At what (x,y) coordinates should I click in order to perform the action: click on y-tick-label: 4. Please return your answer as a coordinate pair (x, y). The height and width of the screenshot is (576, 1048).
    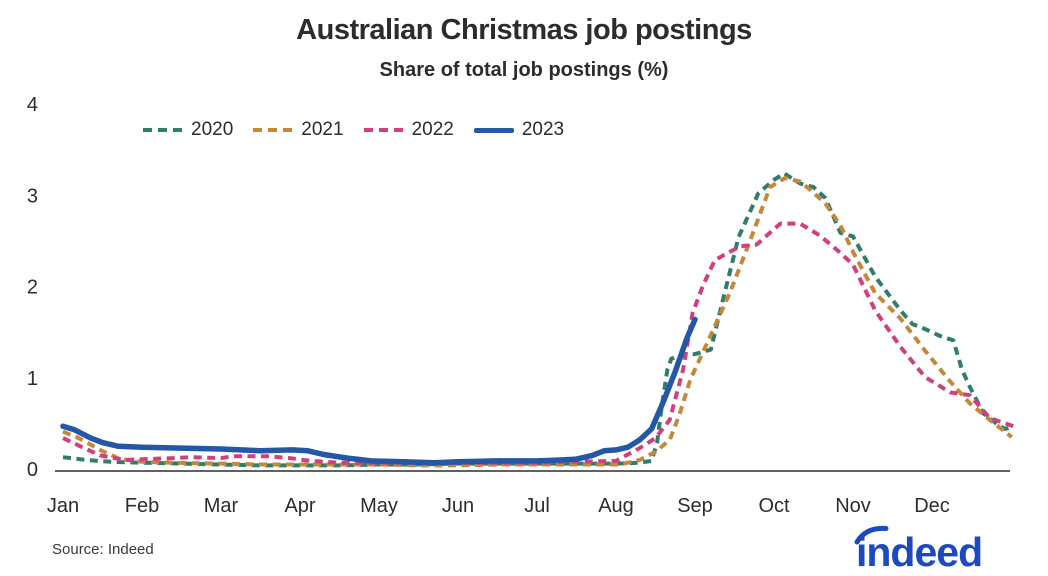
    Looking at the image, I should click on (32, 105).